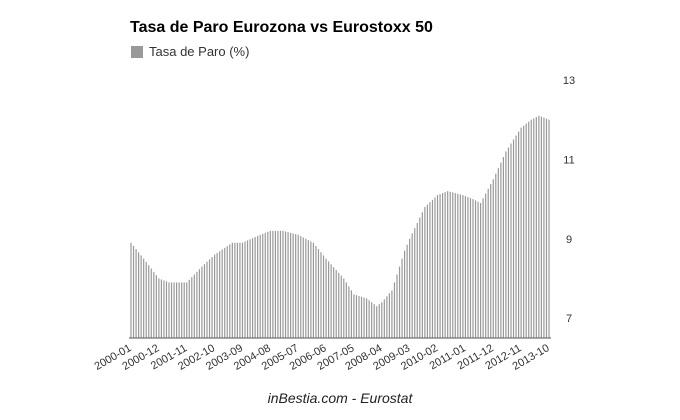 Image resolution: width=680 pixels, height=420 pixels. Describe the element at coordinates (569, 200) in the screenshot. I see `y-axis-ticks: 7 9 11 13` at that location.